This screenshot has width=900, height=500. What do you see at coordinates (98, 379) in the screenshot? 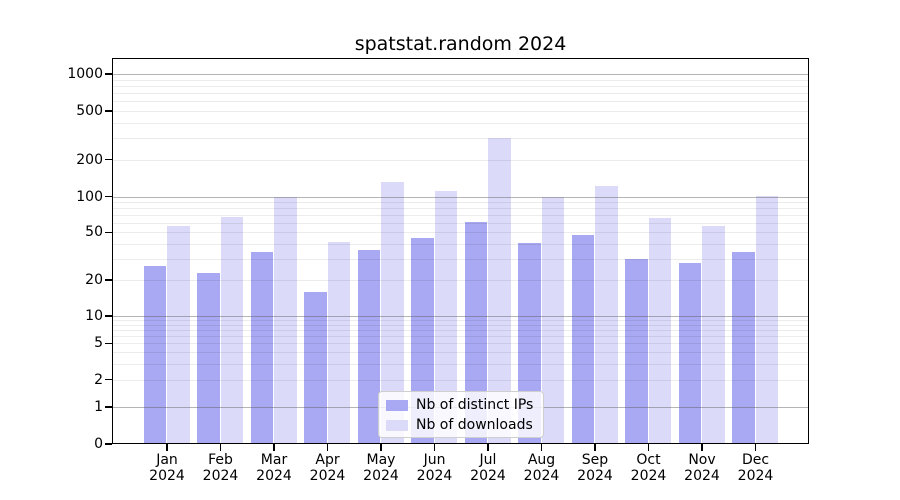
I see `y-tick-label: 2` at bounding box center [98, 379].